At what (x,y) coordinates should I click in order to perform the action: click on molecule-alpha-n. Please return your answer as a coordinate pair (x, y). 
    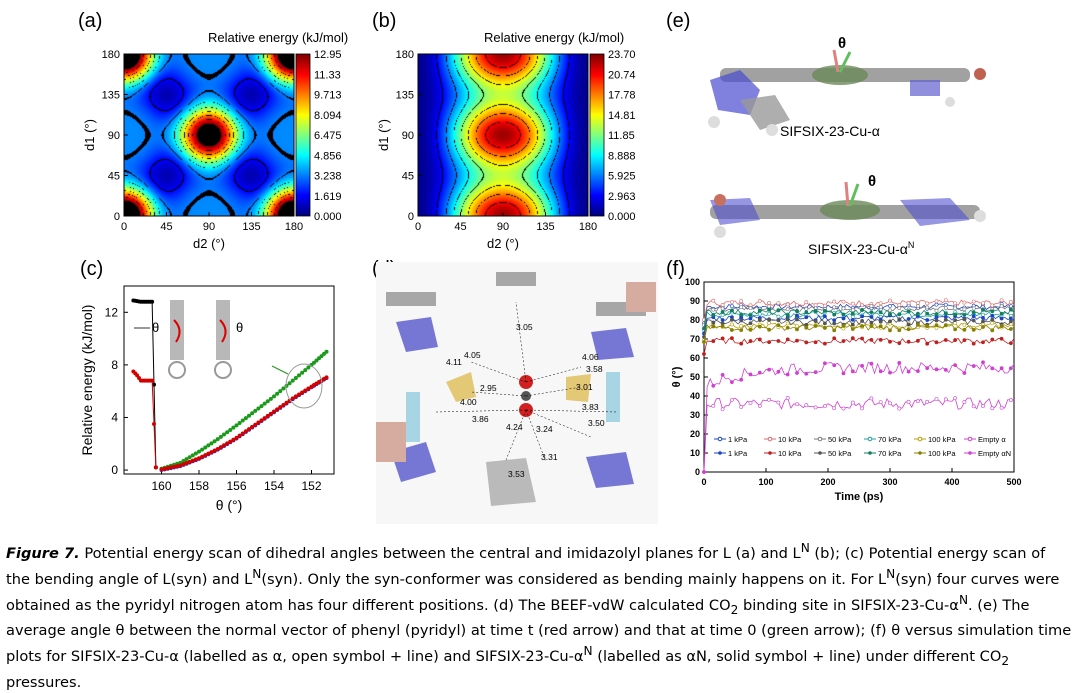
    Looking at the image, I should click on (848, 209).